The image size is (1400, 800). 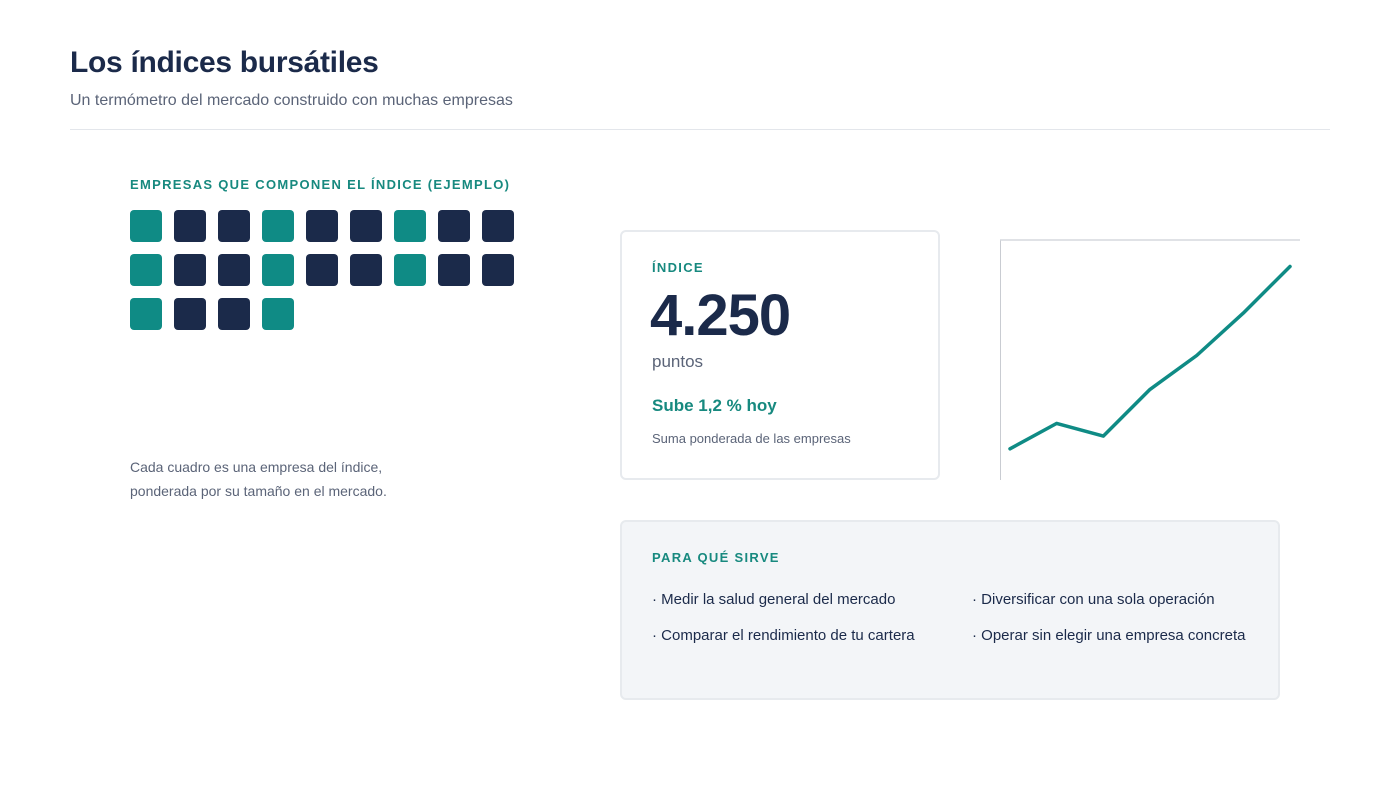 What do you see at coordinates (774, 599) in the screenshot?
I see `use-item: · Medir la salud general del mercado` at bounding box center [774, 599].